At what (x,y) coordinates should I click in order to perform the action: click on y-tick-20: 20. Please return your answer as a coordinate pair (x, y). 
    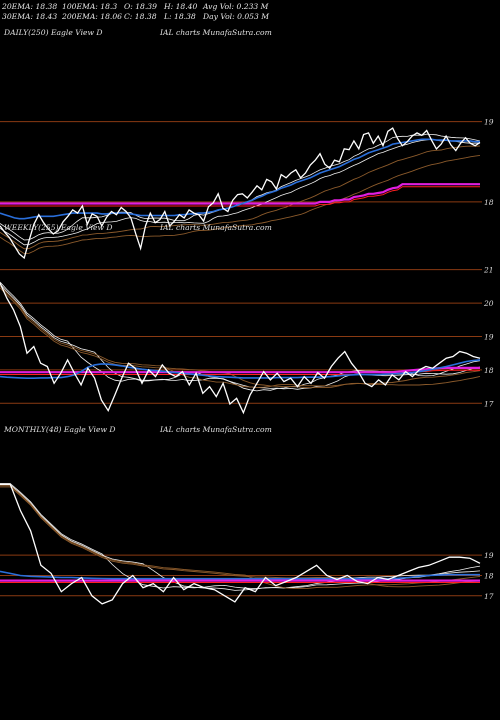
    Looking at the image, I should click on (488, 303).